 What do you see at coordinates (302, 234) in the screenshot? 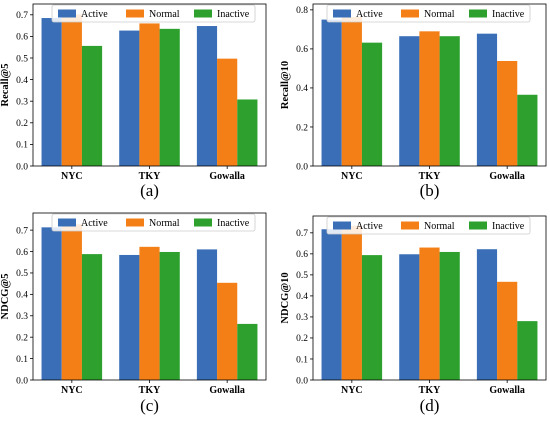
I see `y-tick-label: 0.7` at bounding box center [302, 234].